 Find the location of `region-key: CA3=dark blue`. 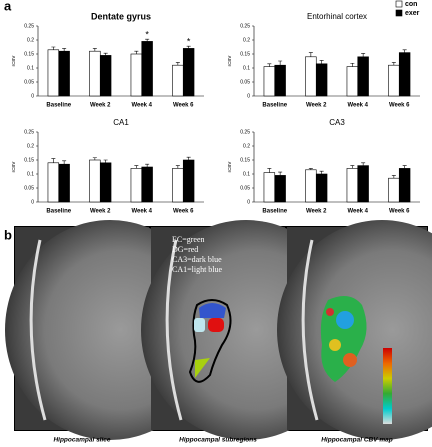

region-key: CA3=dark blue is located at coordinates (197, 259).